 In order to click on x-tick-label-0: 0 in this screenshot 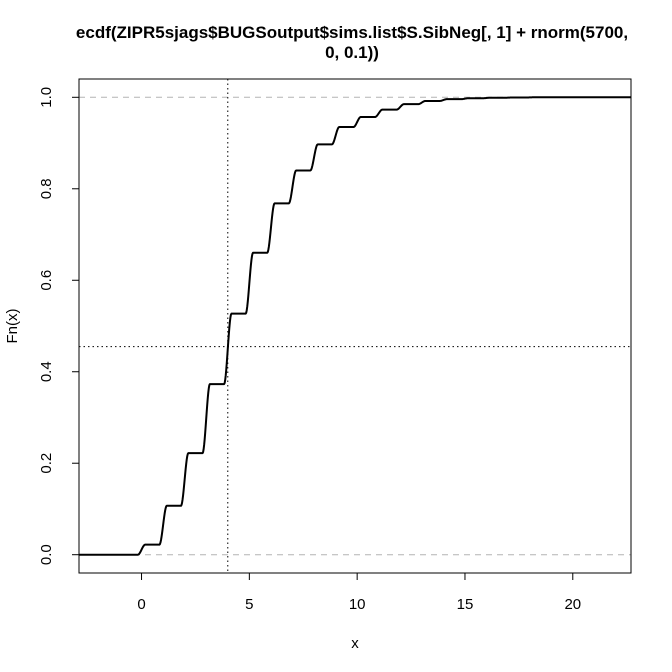, I will do `click(141, 604)`.